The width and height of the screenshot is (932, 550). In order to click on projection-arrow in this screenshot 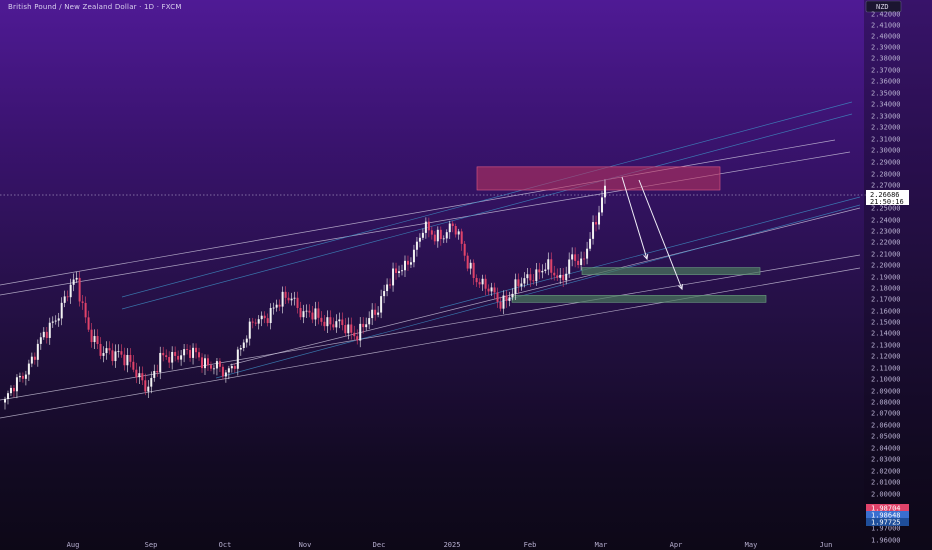, I will do `click(660, 234)`.